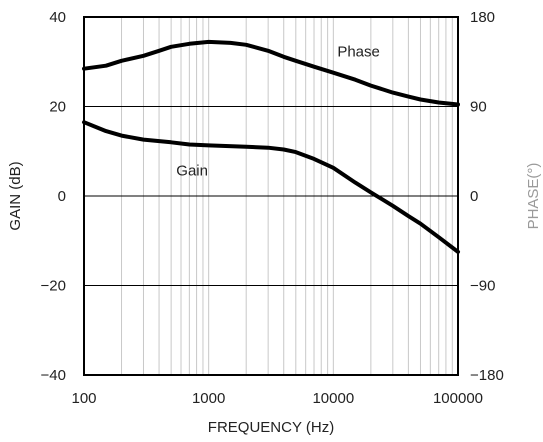  What do you see at coordinates (15, 195) in the screenshot?
I see `left-y-axis-title: GAIN (dB)` at bounding box center [15, 195].